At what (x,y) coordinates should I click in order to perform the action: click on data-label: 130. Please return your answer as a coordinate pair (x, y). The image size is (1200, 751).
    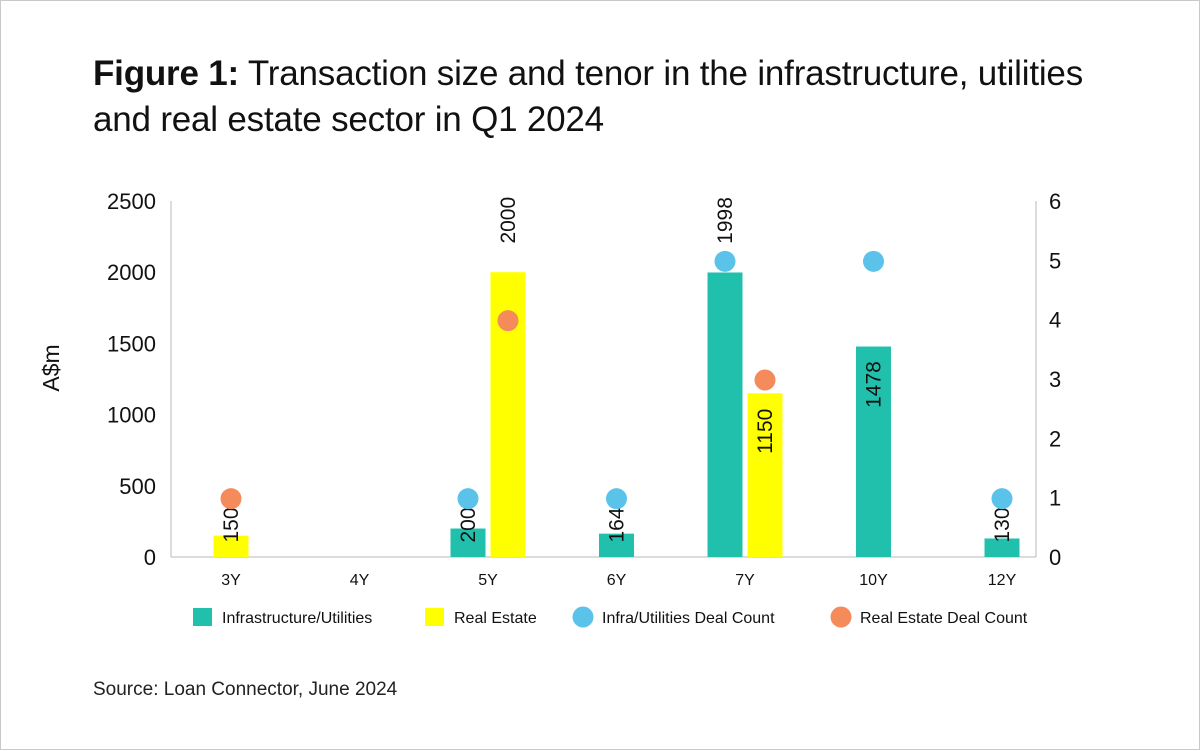
    Looking at the image, I should click on (1002, 524).